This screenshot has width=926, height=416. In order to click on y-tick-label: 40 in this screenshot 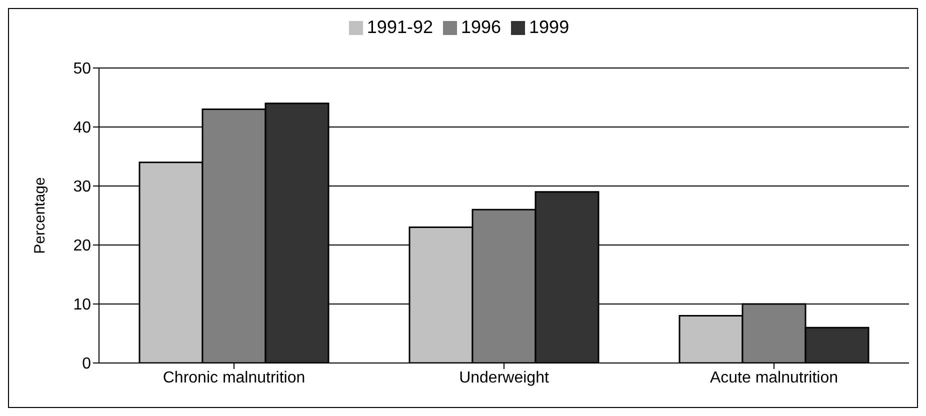, I will do `click(82, 128)`.